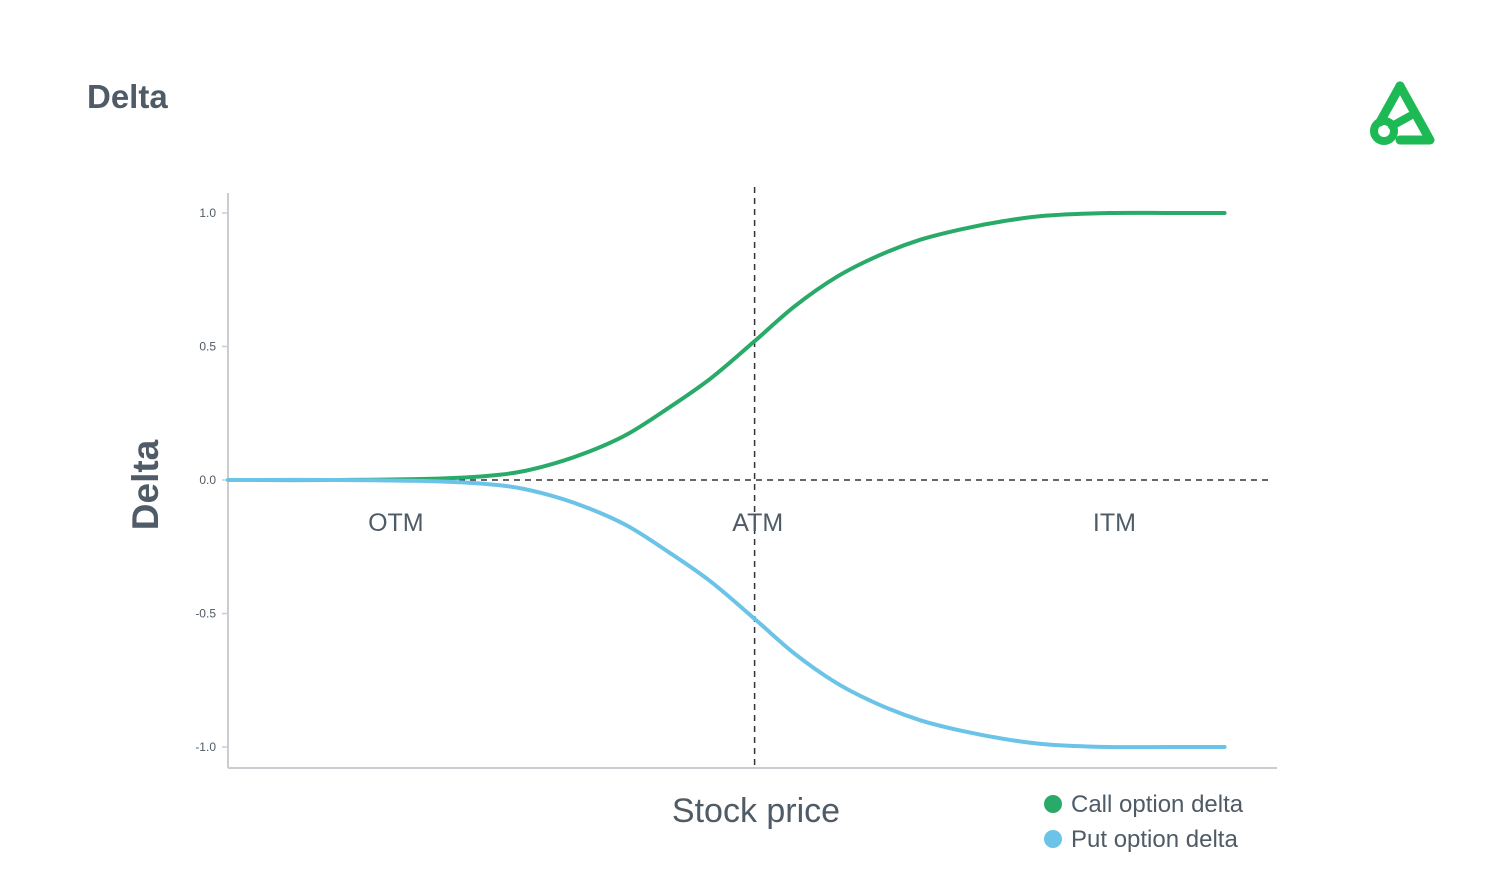  I want to click on legend-call-marker, so click(1053, 804).